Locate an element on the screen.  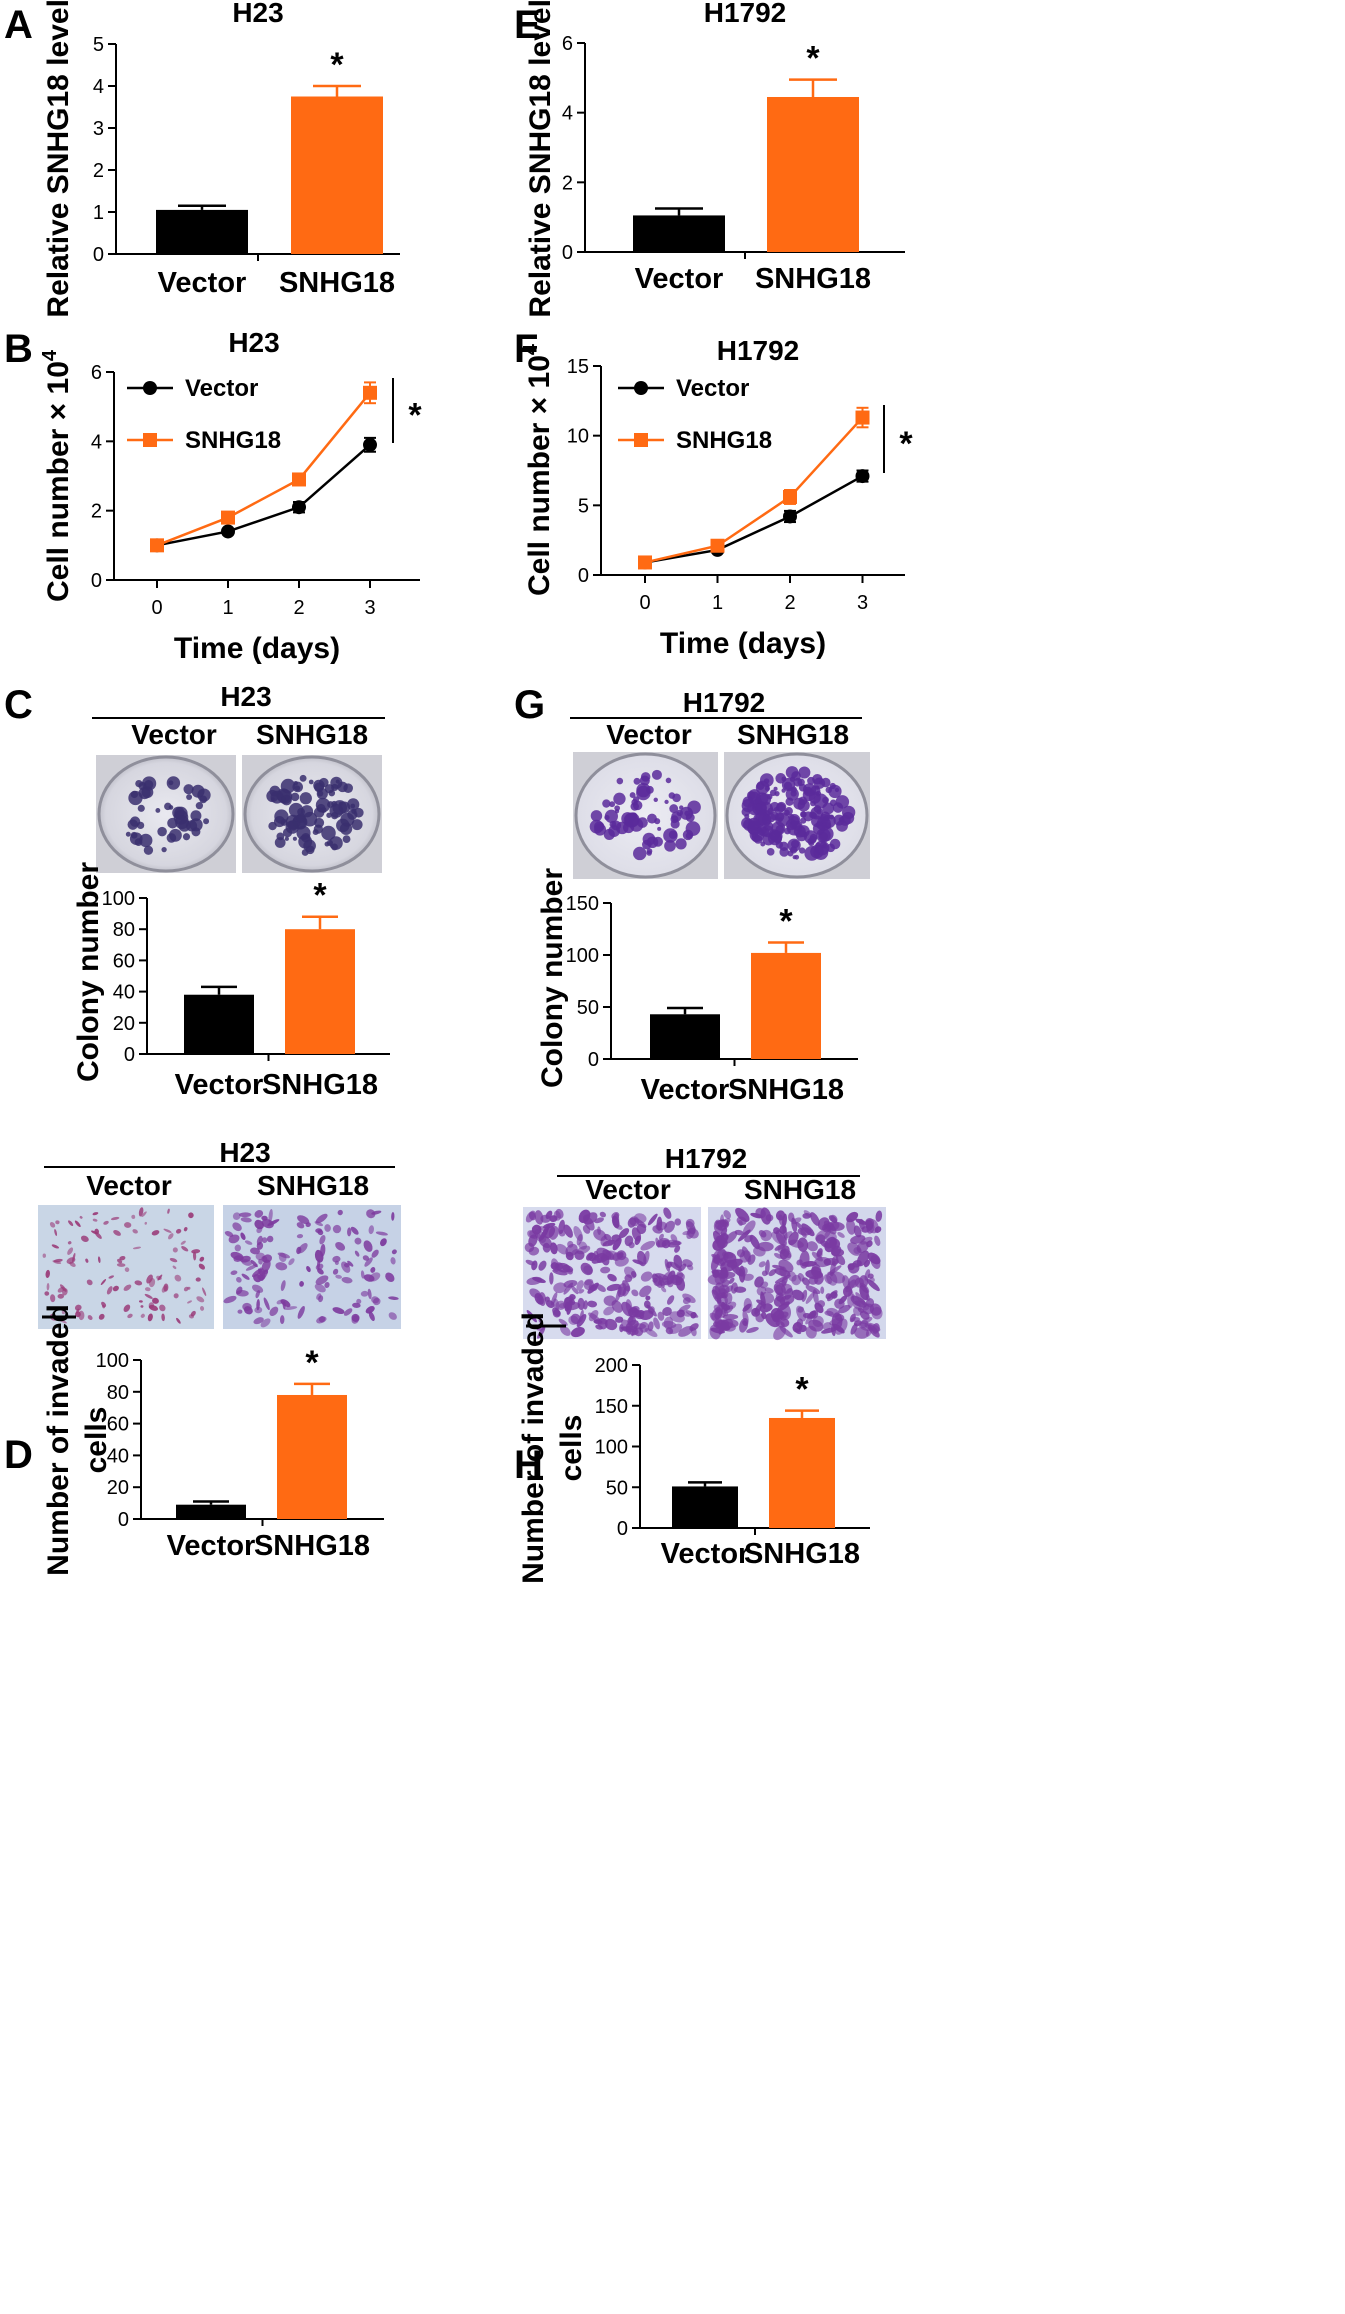
chart-title: H23 is located at coordinates (257, 14).